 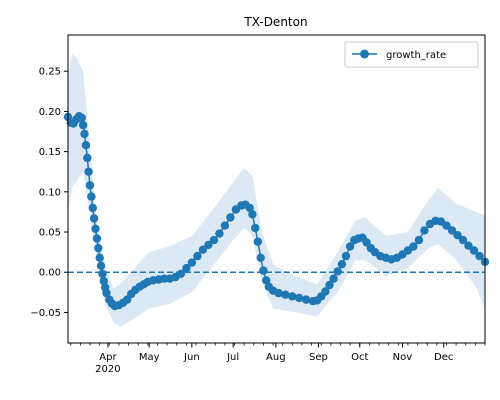 What do you see at coordinates (403, 357) in the screenshot?
I see `x-tick-label: Nov` at bounding box center [403, 357].